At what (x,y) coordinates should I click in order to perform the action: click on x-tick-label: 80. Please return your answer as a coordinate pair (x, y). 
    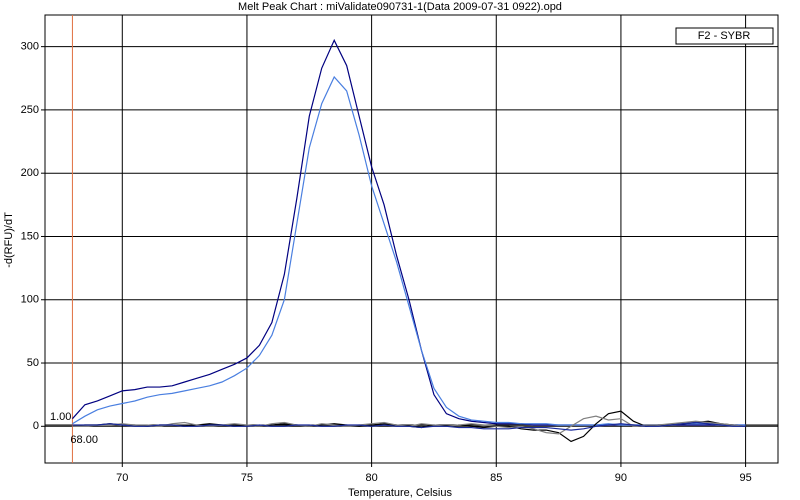
    Looking at the image, I should click on (371, 478).